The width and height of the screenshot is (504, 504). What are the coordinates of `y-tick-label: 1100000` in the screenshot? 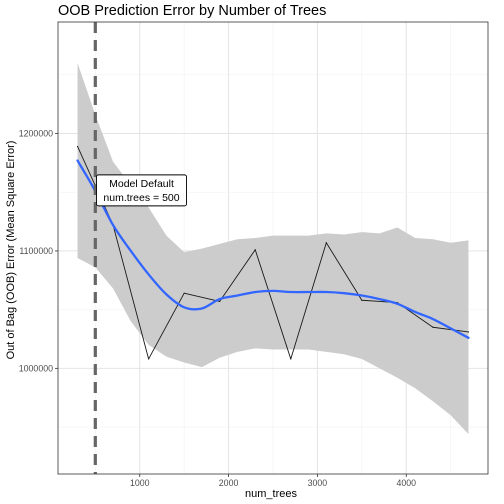 It's located at (36, 251).